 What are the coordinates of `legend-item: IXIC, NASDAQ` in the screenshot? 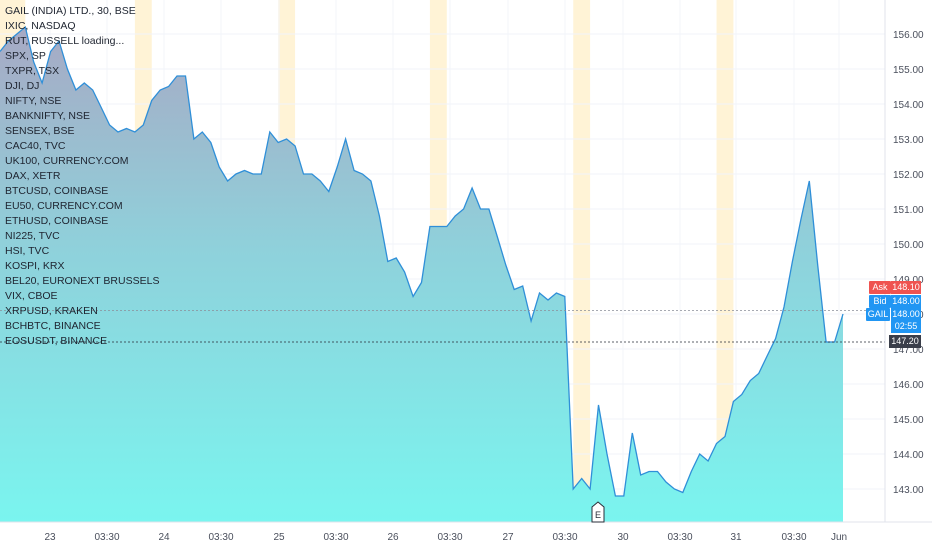 It's located at (40, 26).